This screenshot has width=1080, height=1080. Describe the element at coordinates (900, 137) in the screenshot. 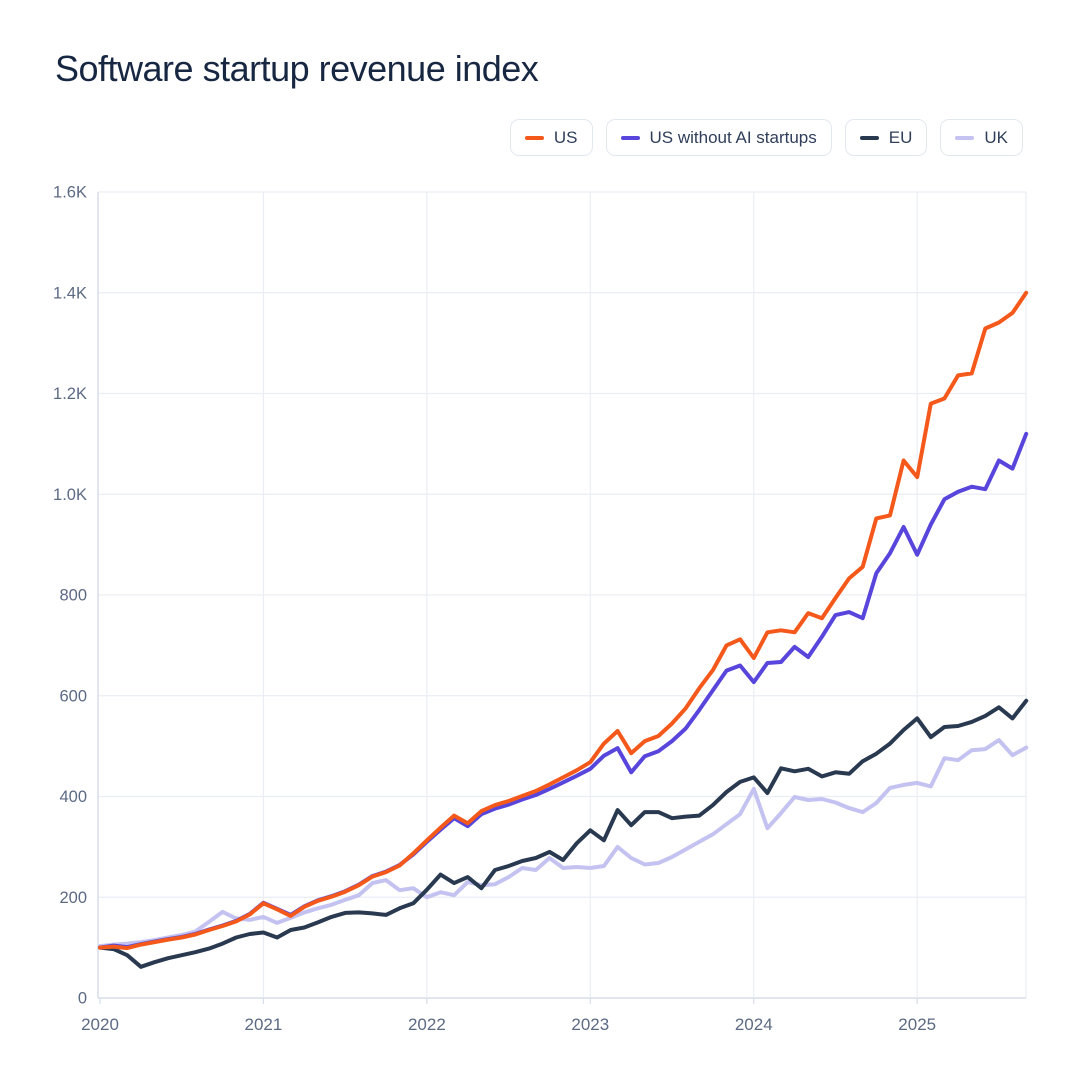

I see `legend-label: EU` at that location.